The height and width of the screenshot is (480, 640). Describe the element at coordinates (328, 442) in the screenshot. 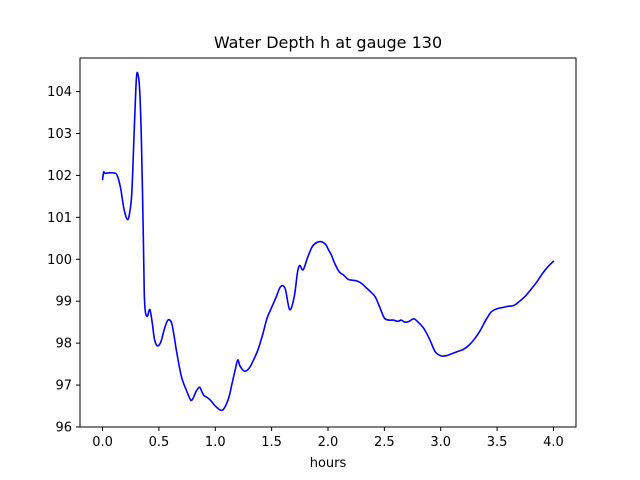

I see `x-tick-label: 2.0` at that location.